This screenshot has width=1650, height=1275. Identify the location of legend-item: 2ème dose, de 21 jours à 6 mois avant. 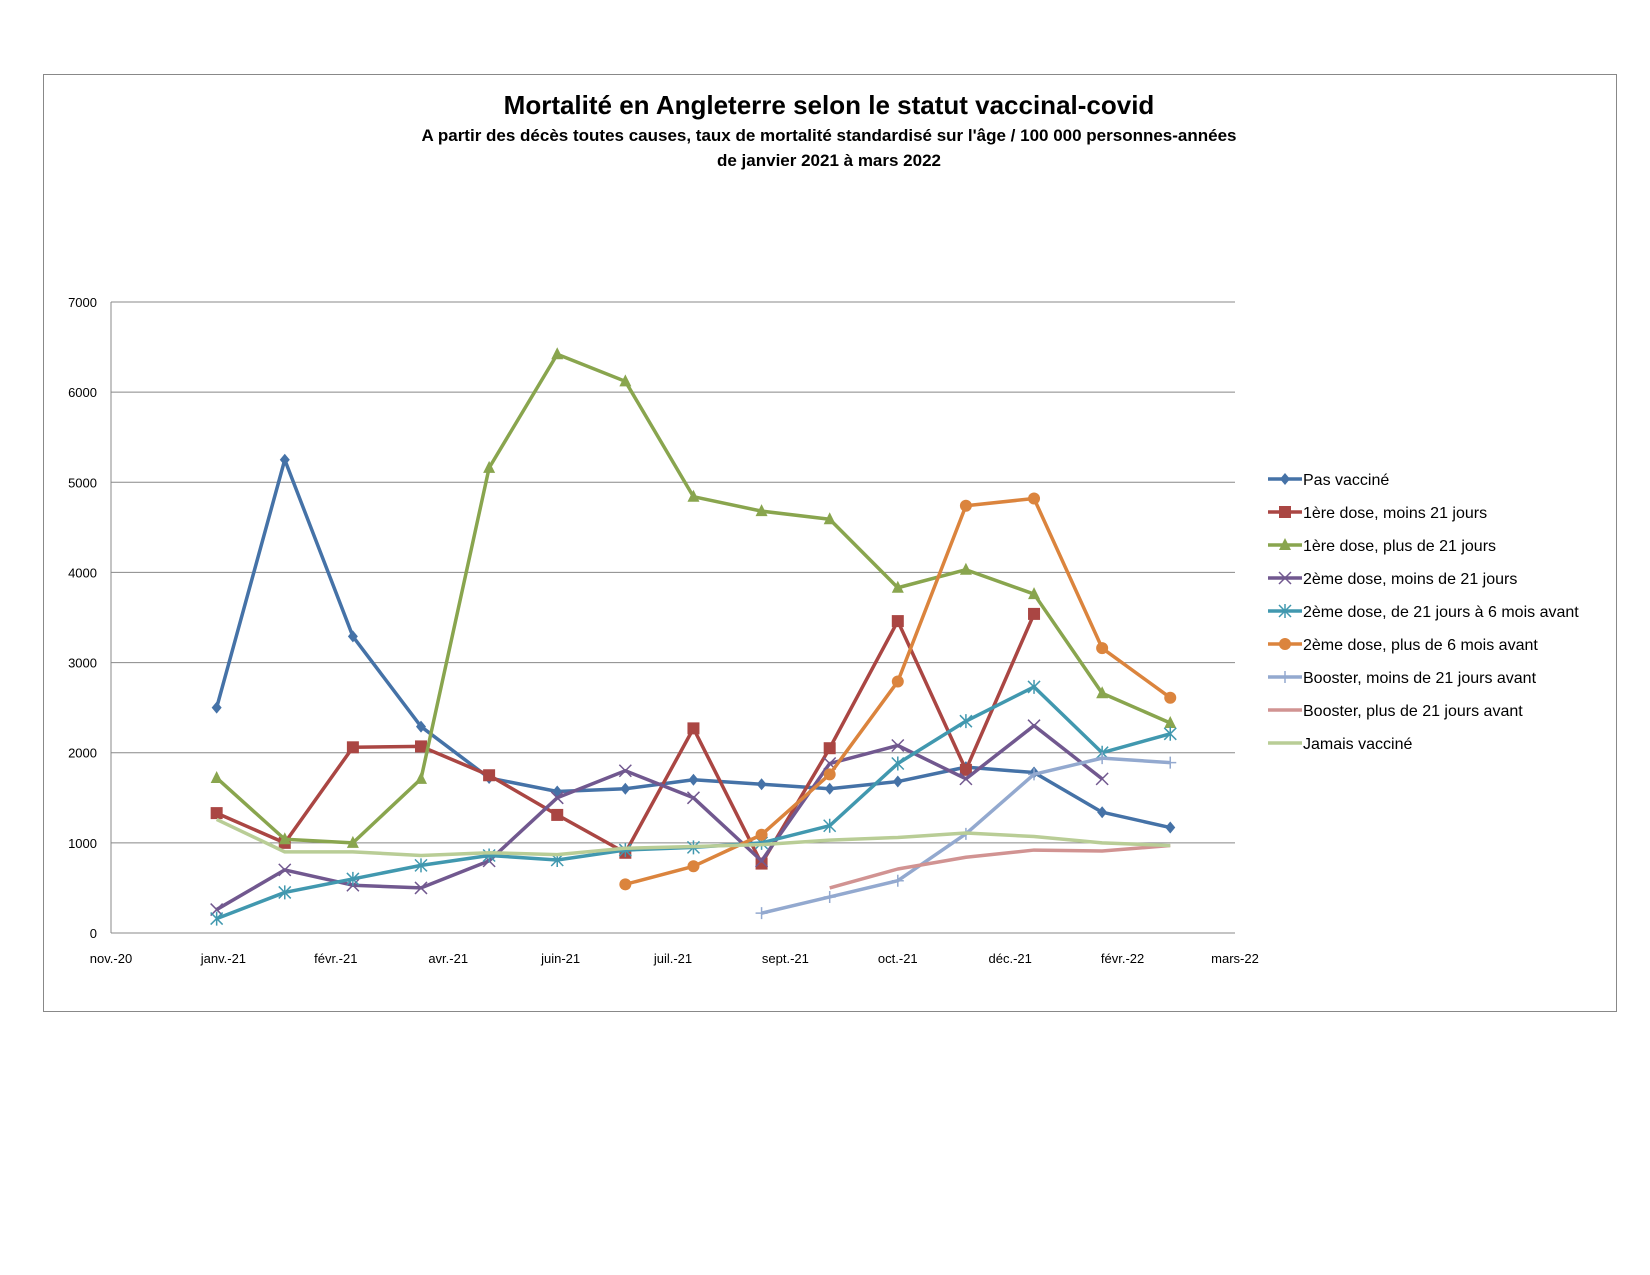
(1423, 612).